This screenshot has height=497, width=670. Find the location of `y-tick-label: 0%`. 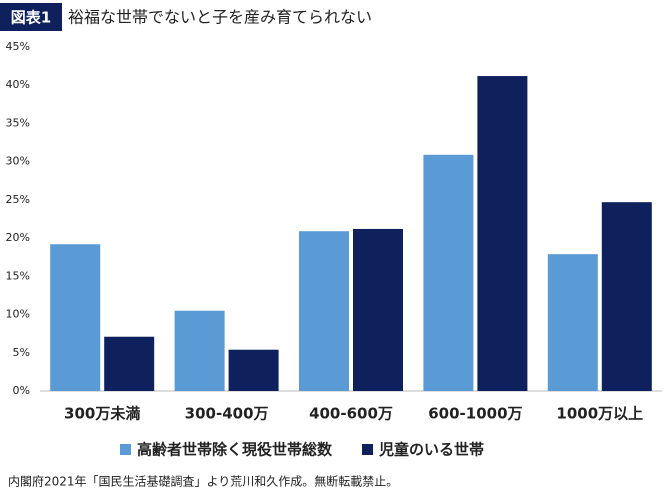

y-tick-label: 0% is located at coordinates (21, 390).